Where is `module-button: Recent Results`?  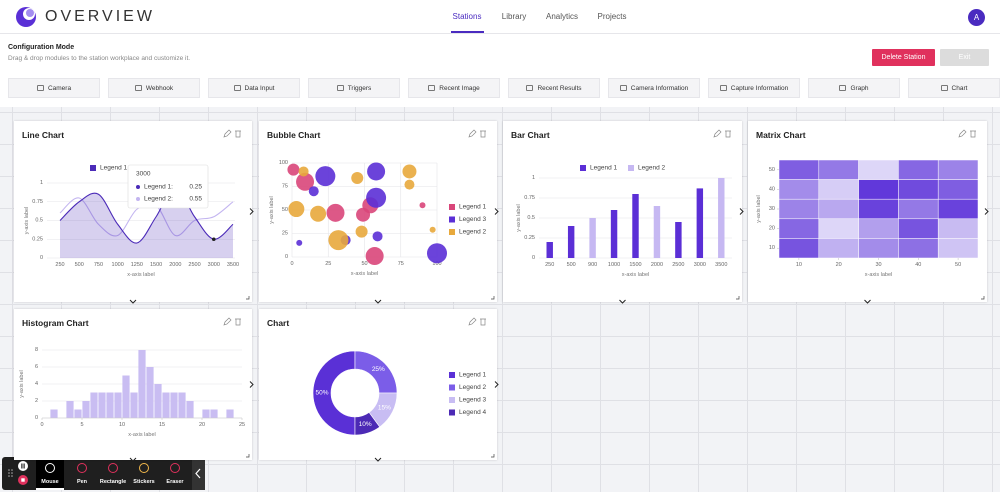 module-button: Recent Results is located at coordinates (554, 88).